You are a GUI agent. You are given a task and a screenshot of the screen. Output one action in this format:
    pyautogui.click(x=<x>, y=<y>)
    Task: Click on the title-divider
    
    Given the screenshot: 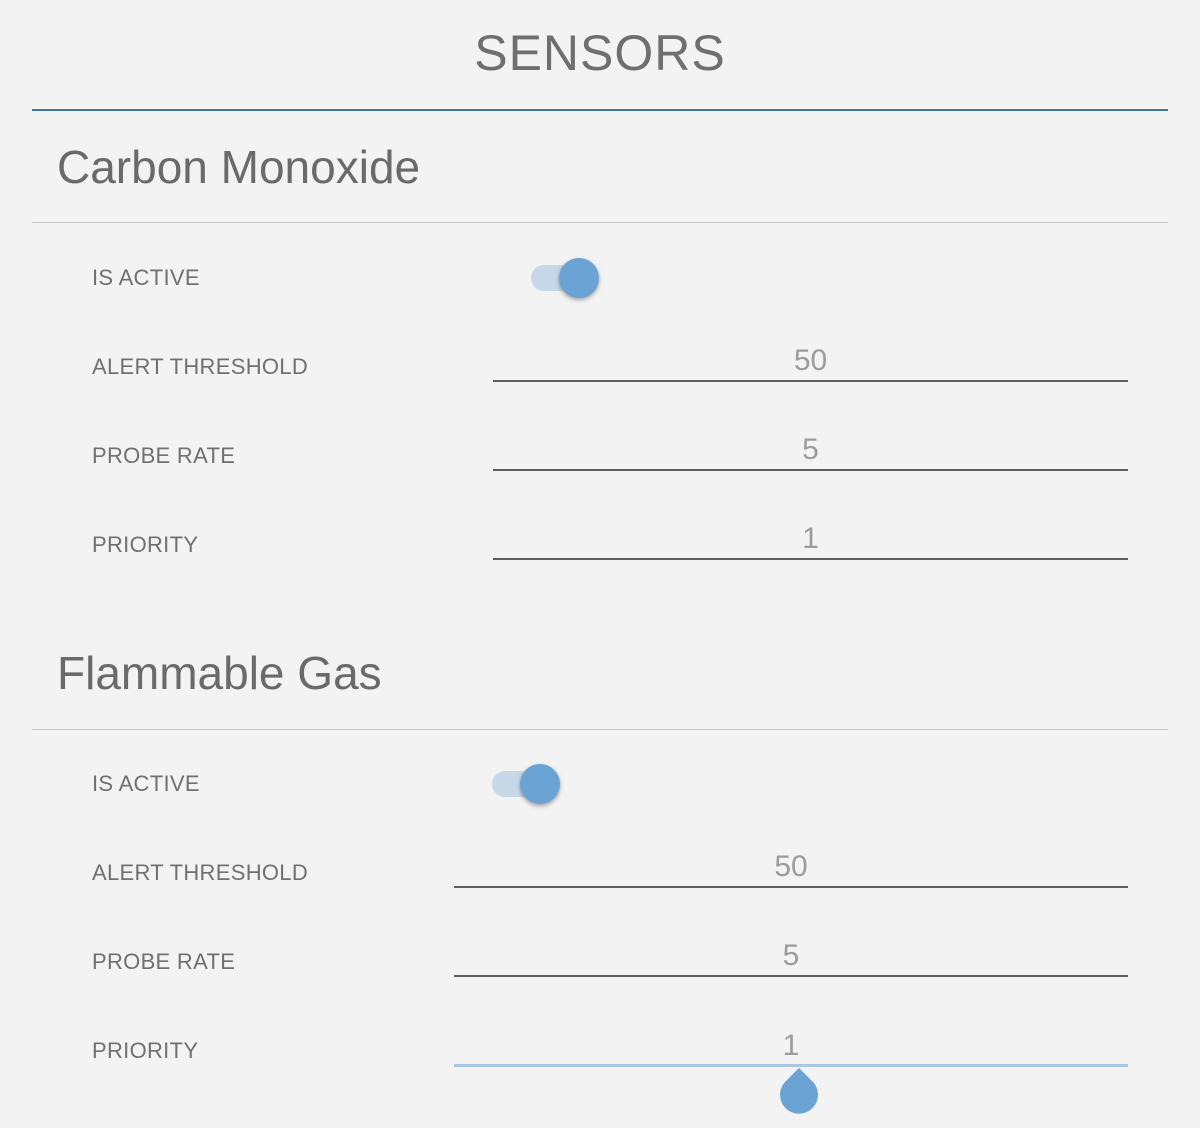 What is the action you would take?
    pyautogui.click(x=600, y=110)
    